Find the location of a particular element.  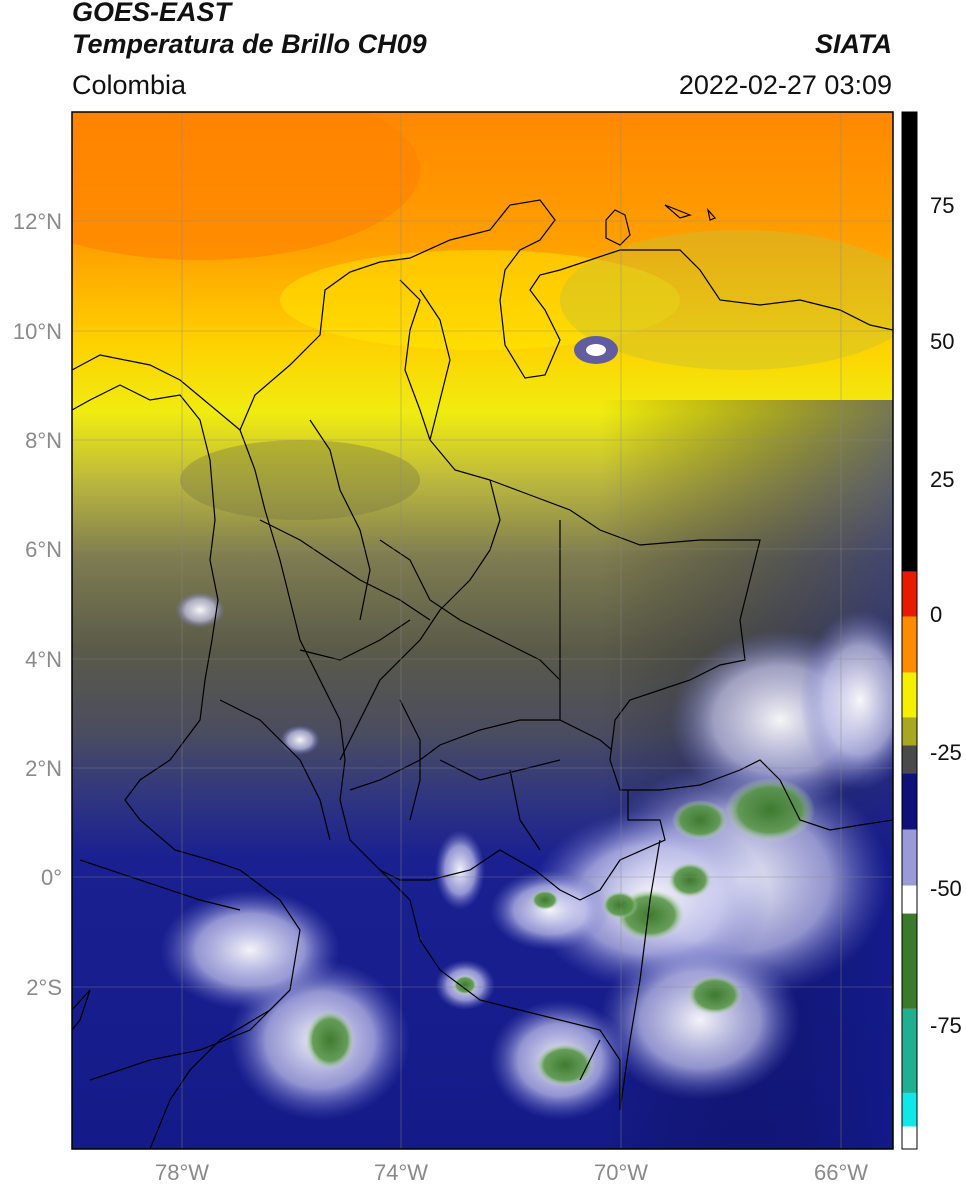

colorbar-tick-label: -50 is located at coordinates (946, 888).